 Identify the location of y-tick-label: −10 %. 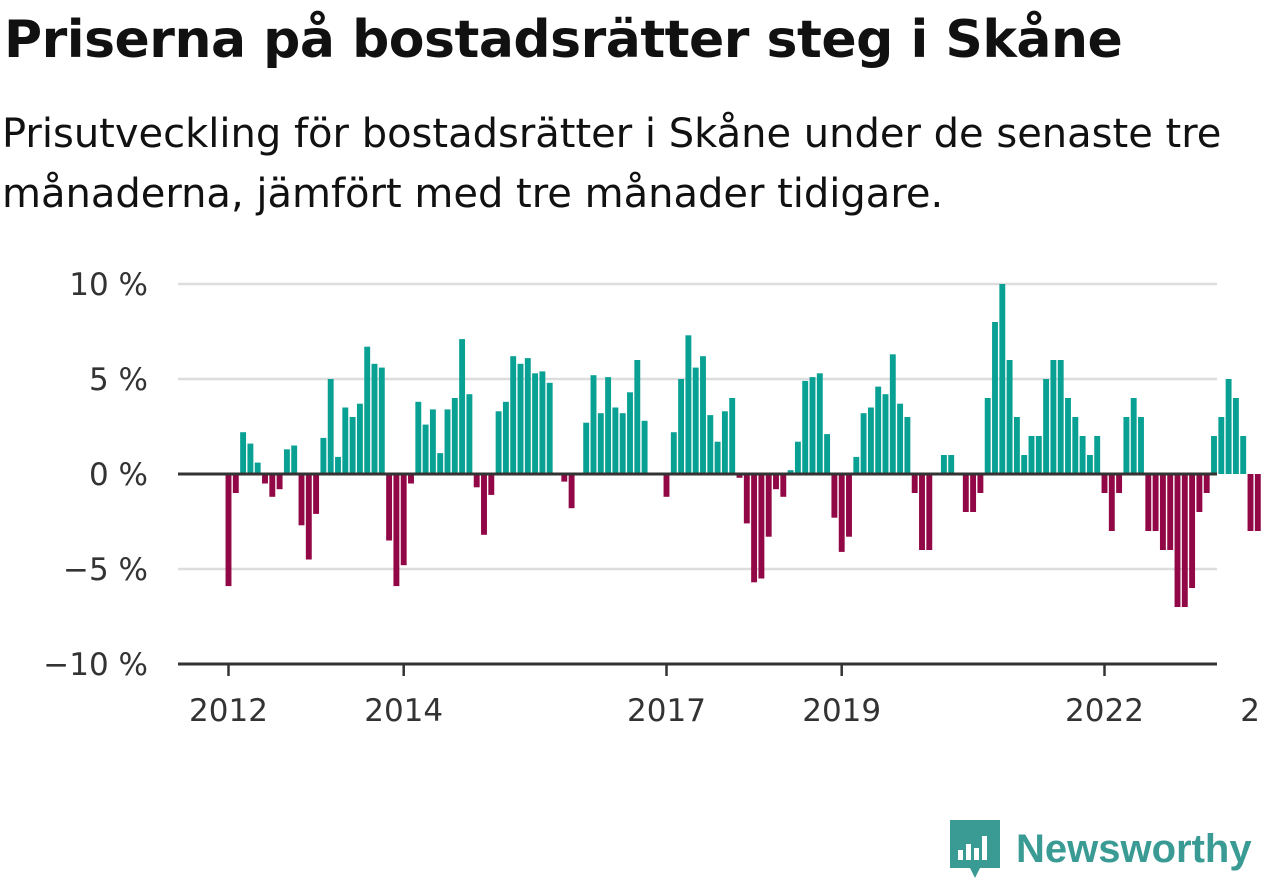
(95, 665).